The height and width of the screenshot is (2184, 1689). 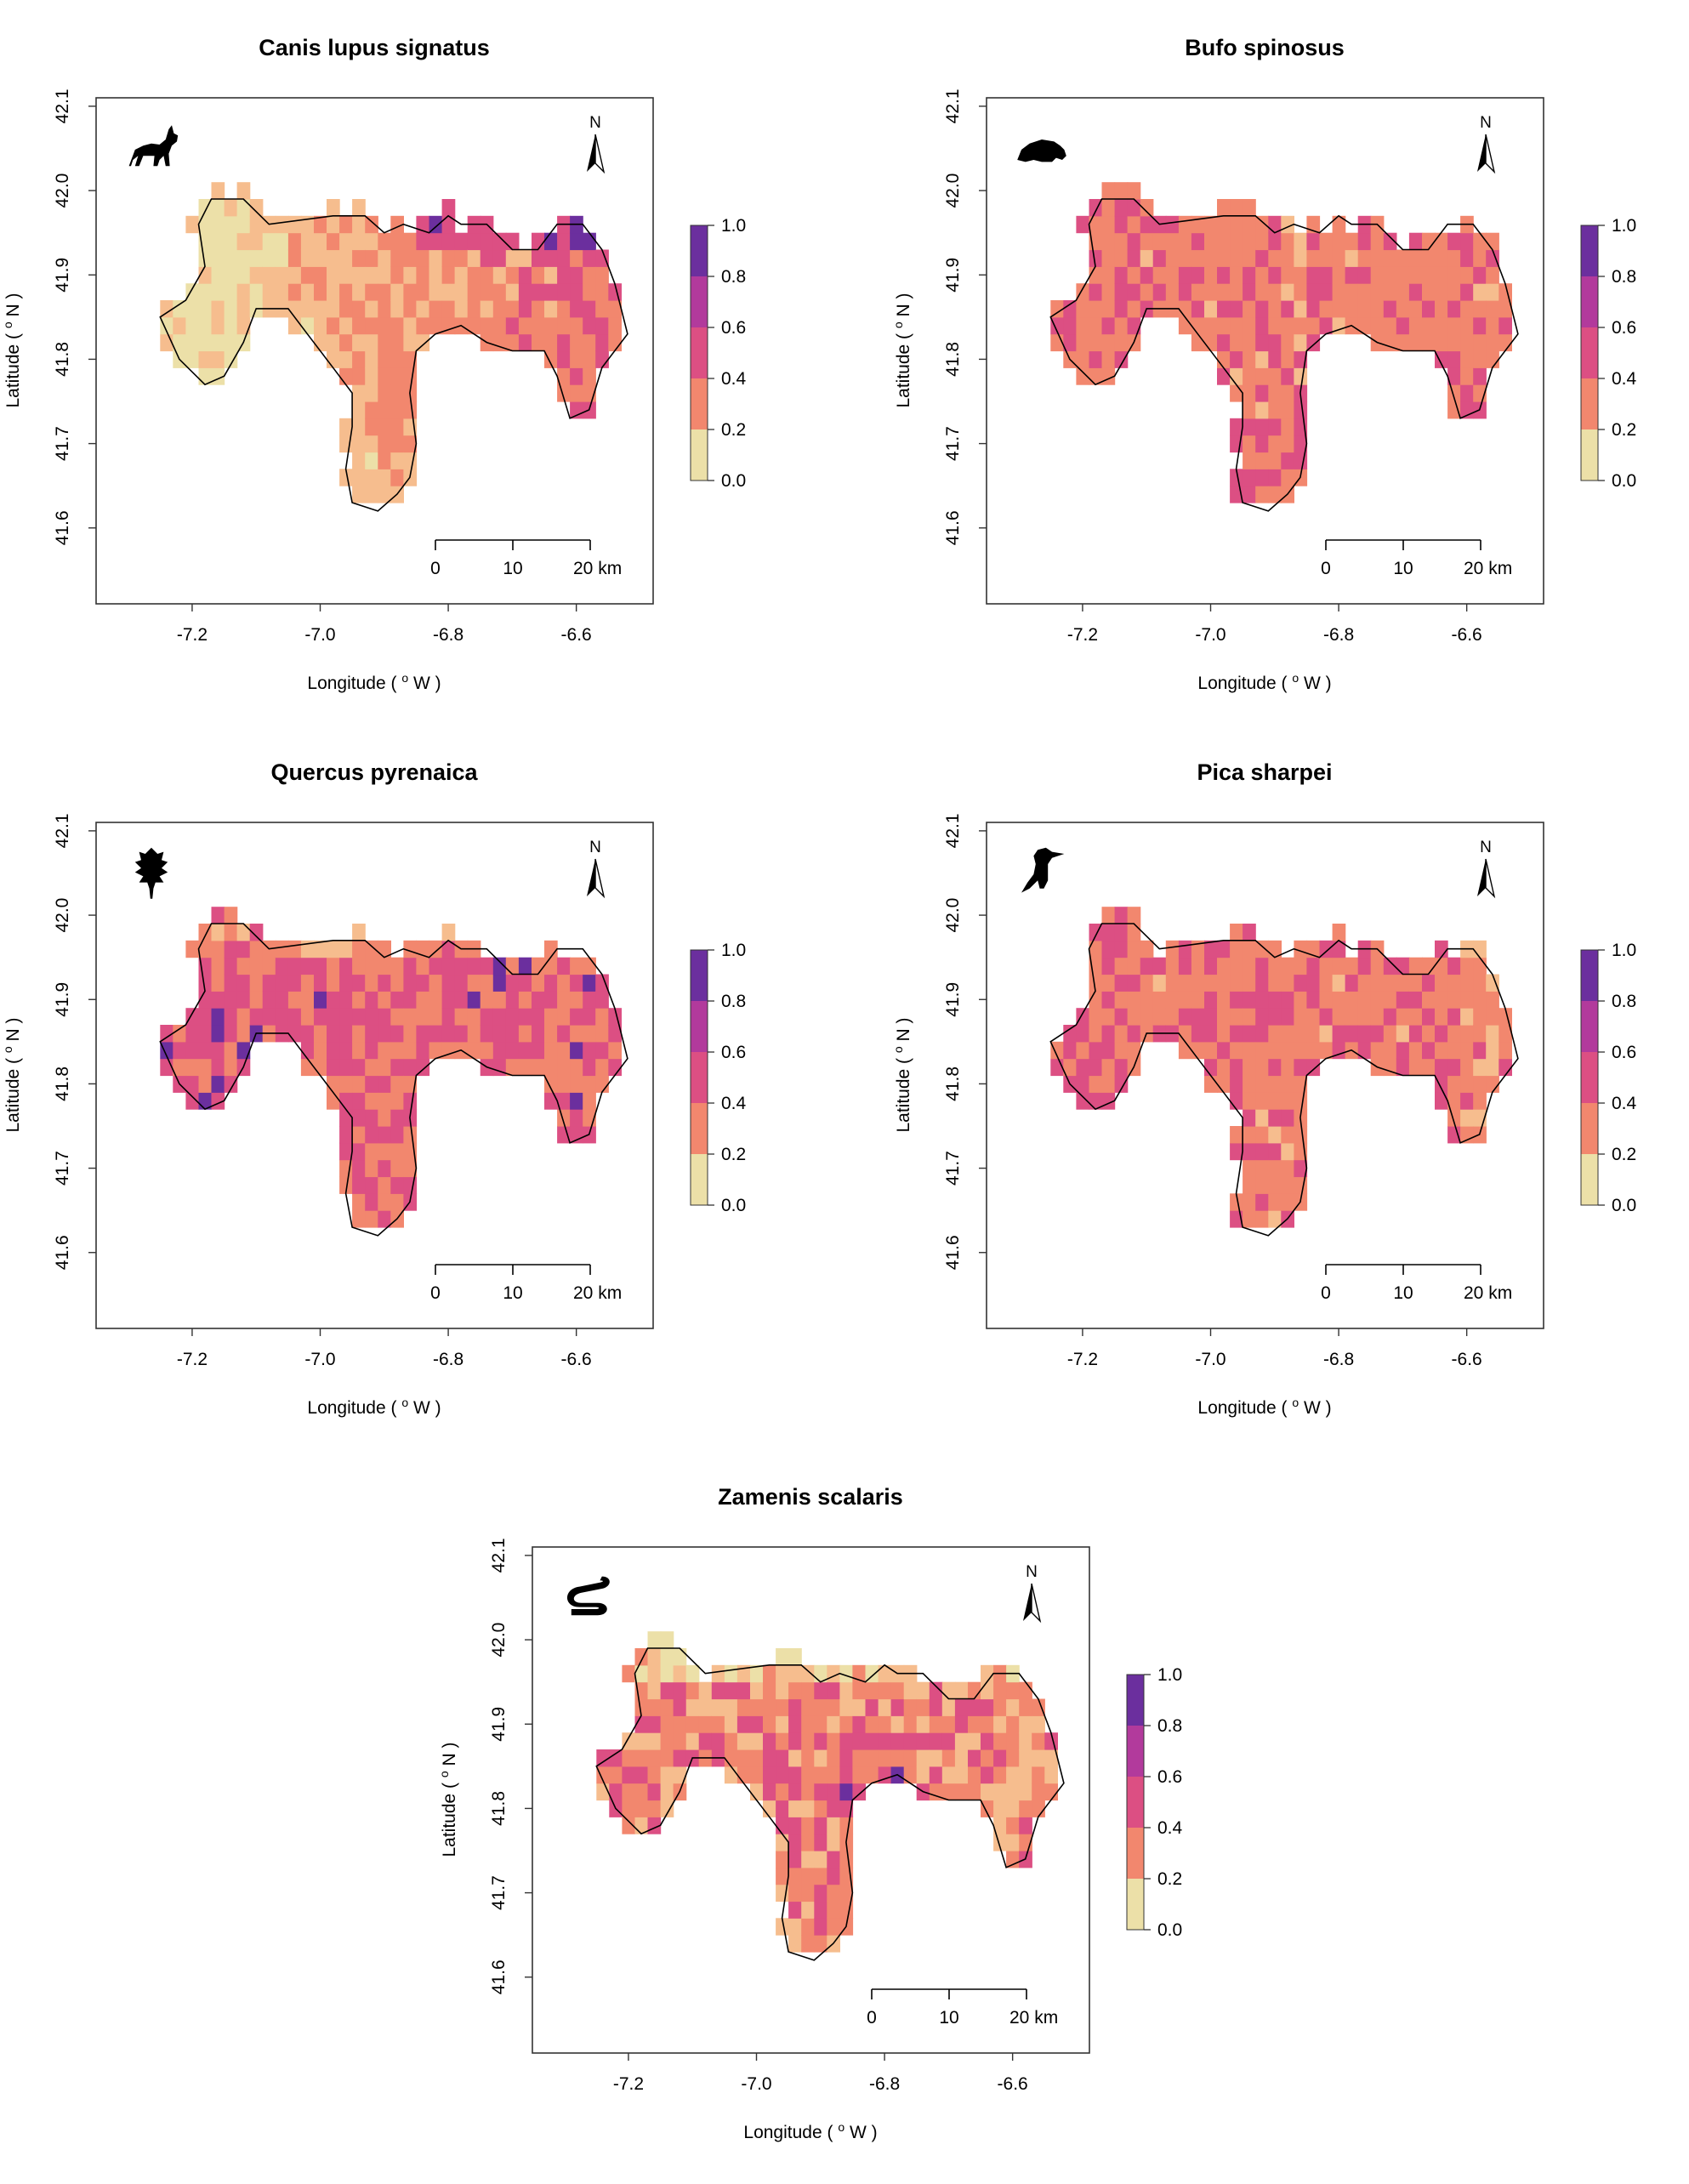 I want to click on legend-label: 0.8, so click(x=733, y=1001).